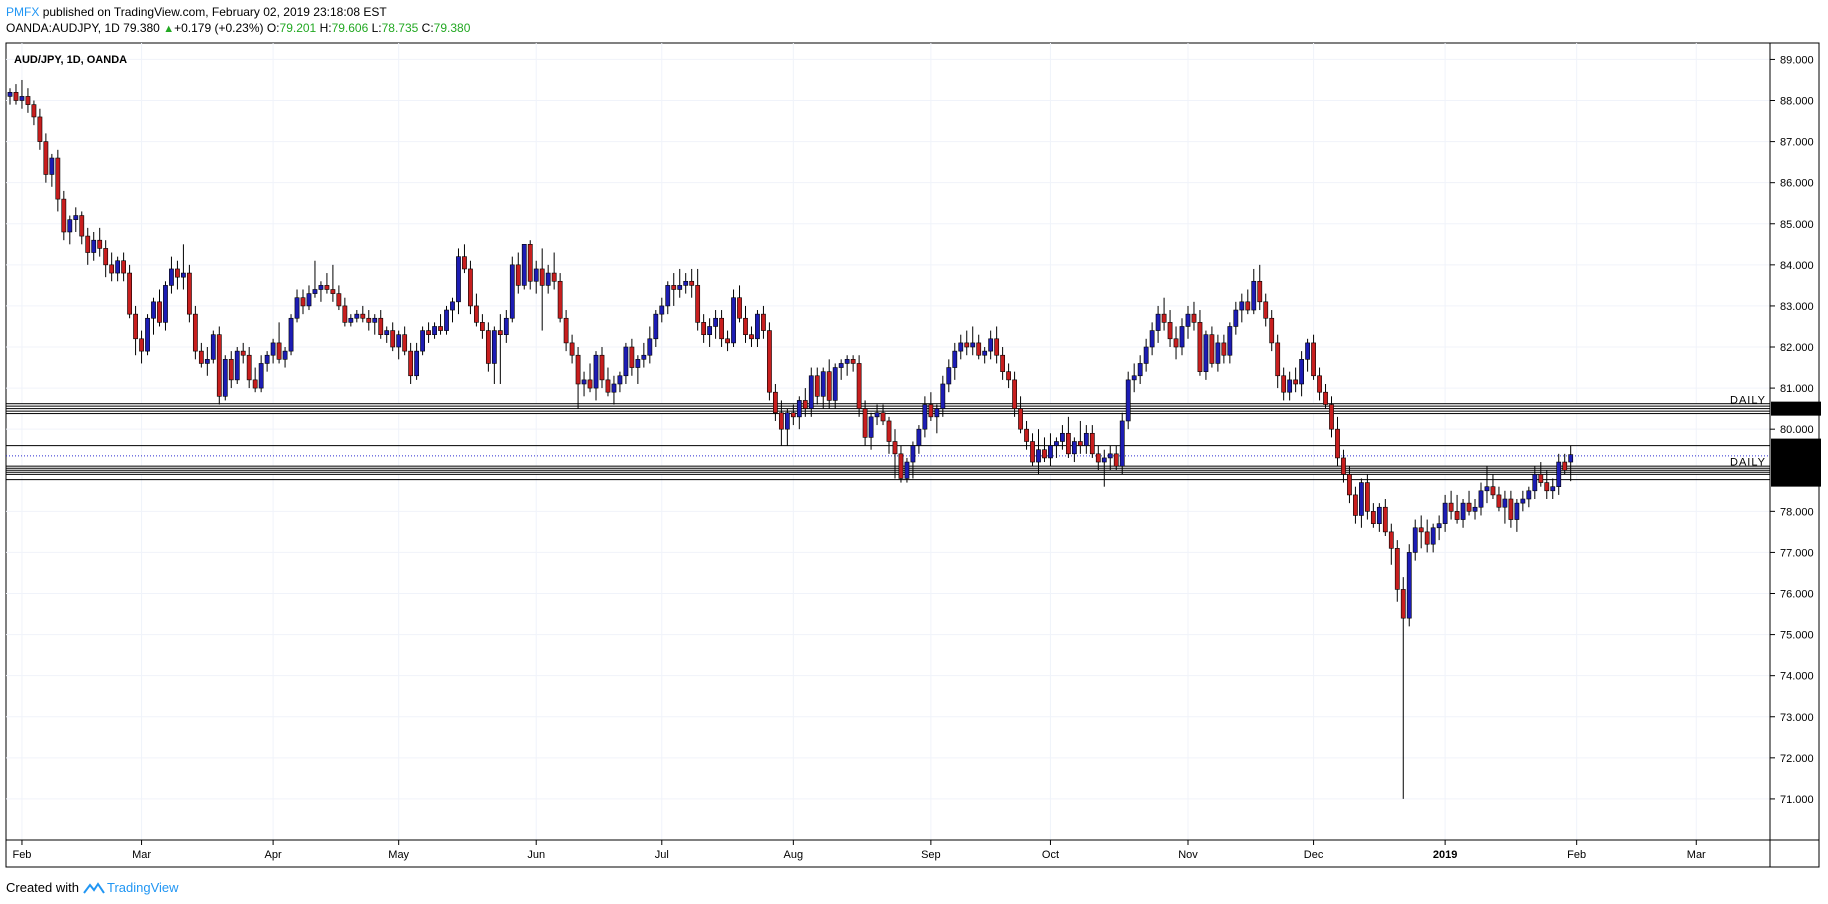  I want to click on time-tick-label: Sep, so click(931, 855).